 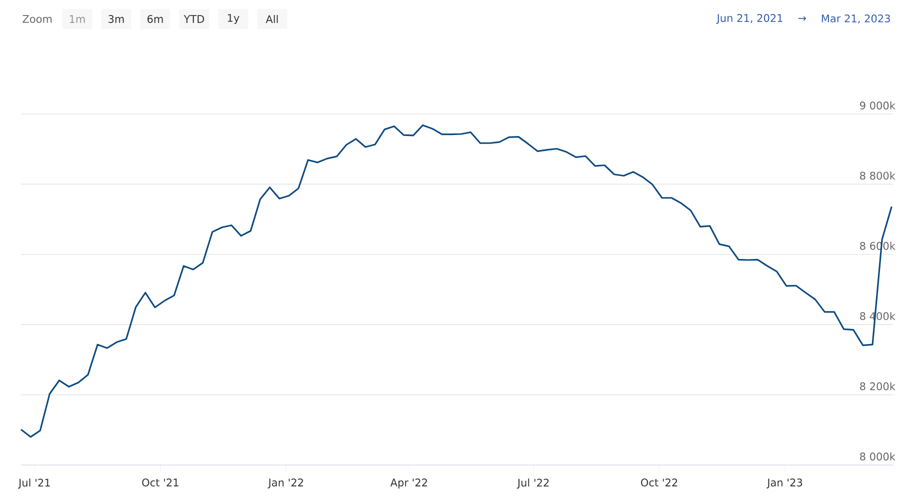 What do you see at coordinates (532, 483) in the screenshot?
I see `x-tick-label: Jul '22` at bounding box center [532, 483].